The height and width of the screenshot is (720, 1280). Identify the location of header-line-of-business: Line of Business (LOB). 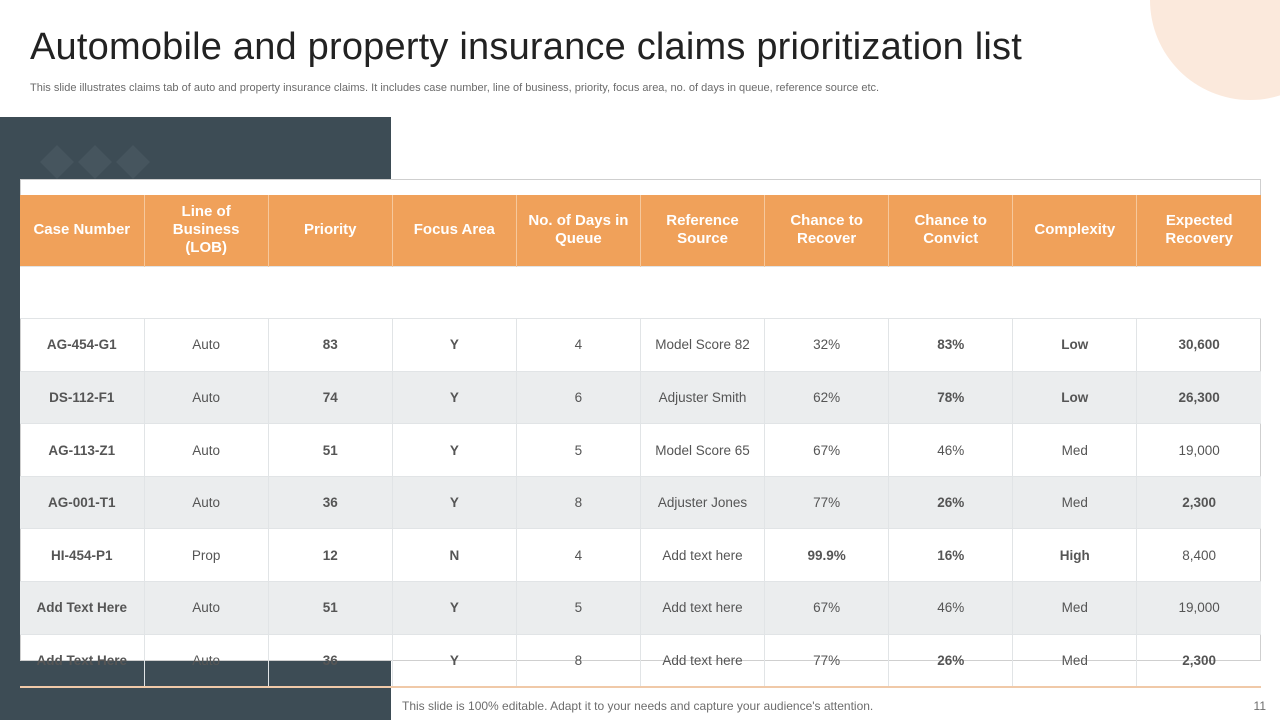
(206, 230).